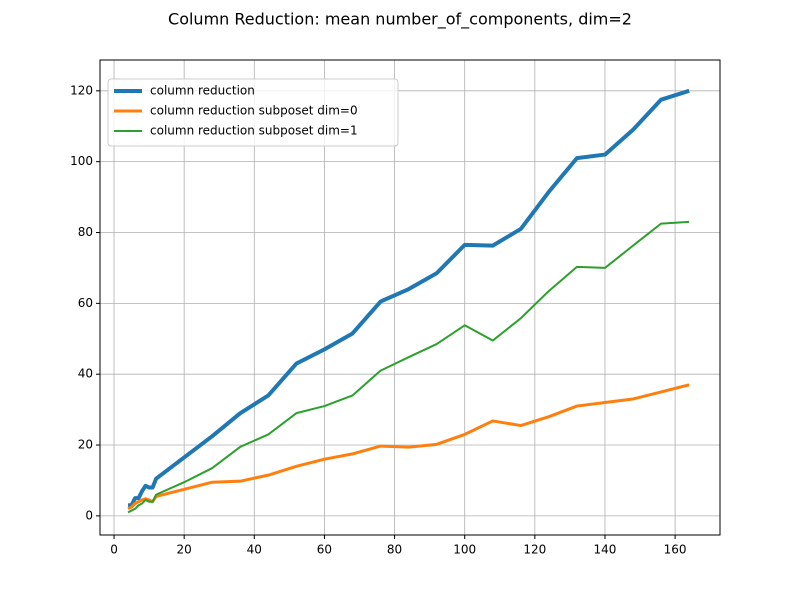 This screenshot has height=604, width=800. Describe the element at coordinates (254, 131) in the screenshot. I see `legend-label: column reduction subposet dim=1` at that location.